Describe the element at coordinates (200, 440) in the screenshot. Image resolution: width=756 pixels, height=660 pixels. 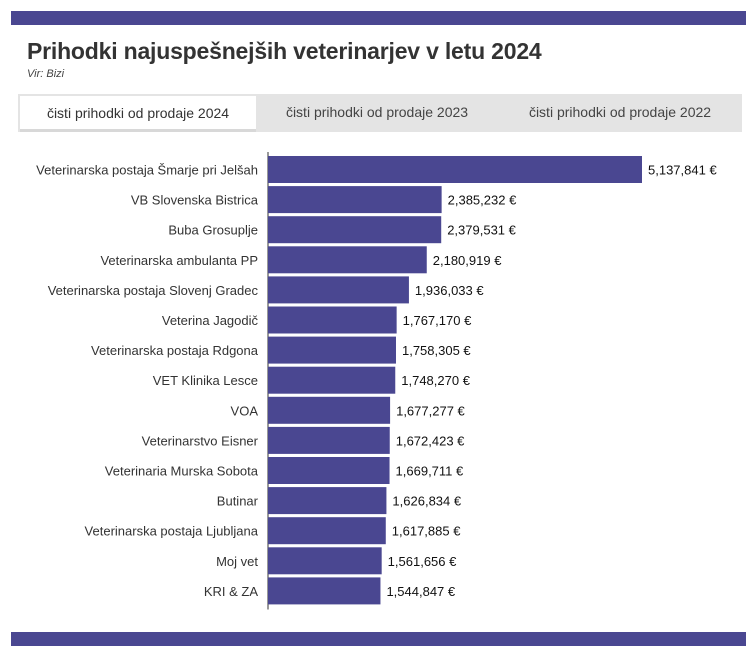
I see `category-label: Veterinarstvo Eisner` at that location.